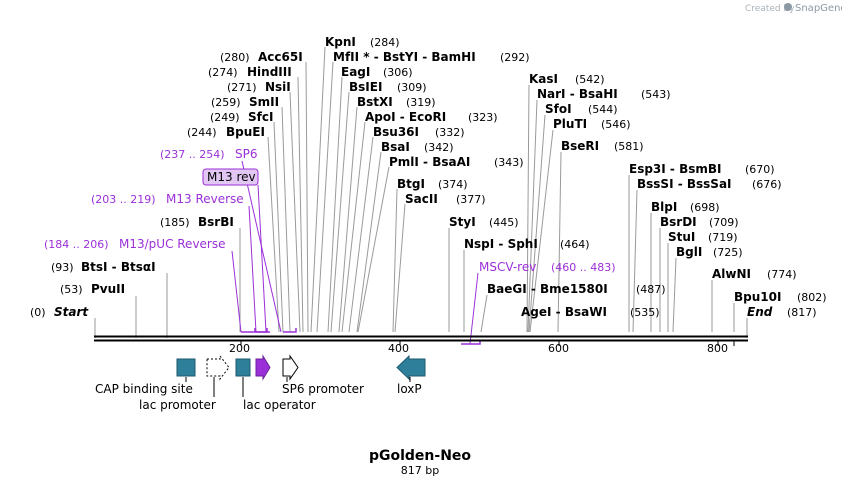  Describe the element at coordinates (420, 462) in the screenshot. I see `map-title: pGolden-Neo 817 bp` at that location.